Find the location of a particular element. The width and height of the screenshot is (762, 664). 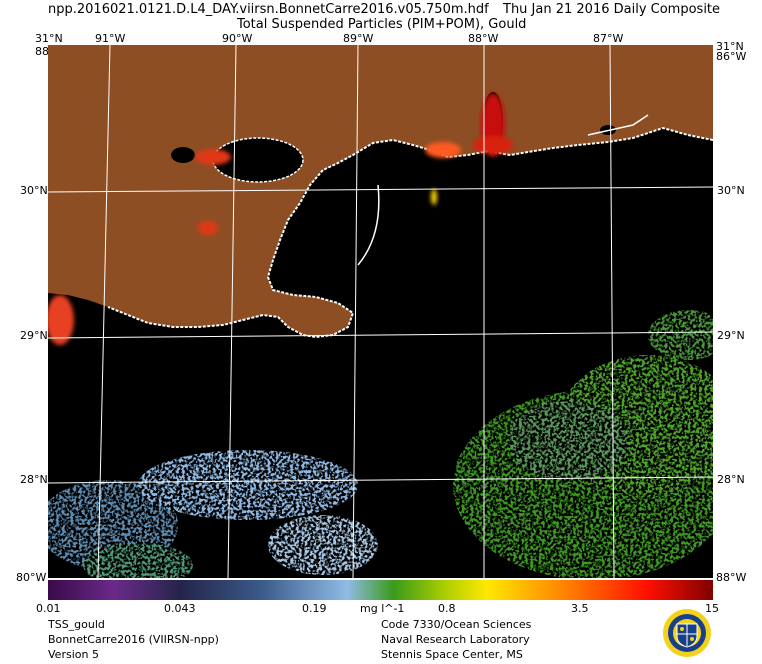

footer-location: Stennis Space Center, MS is located at coordinates (452, 654).